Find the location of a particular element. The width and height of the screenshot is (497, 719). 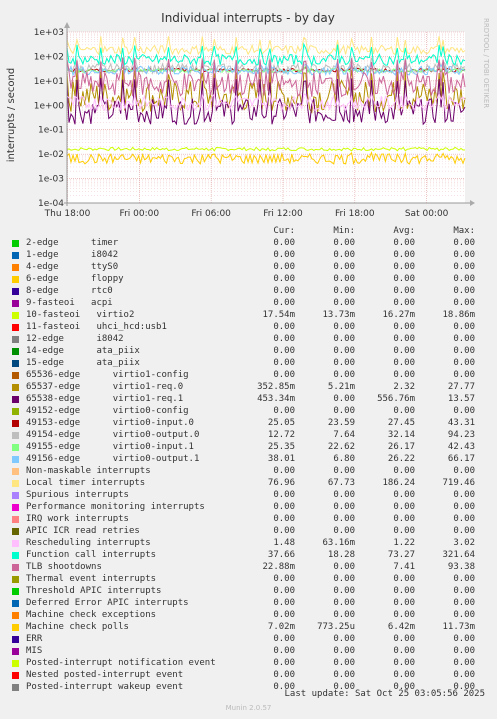

legend-row: MIS 0.00 0.00 0.00 0.00 is located at coordinates (252, 651).